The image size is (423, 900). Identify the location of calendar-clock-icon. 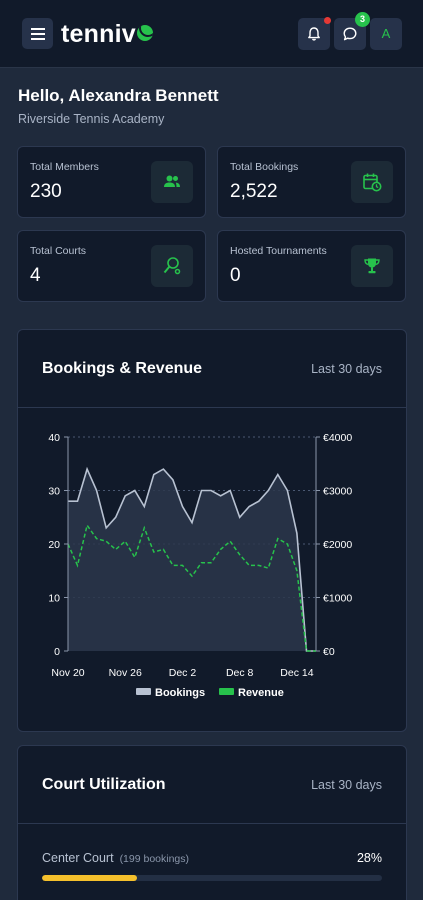
(372, 182).